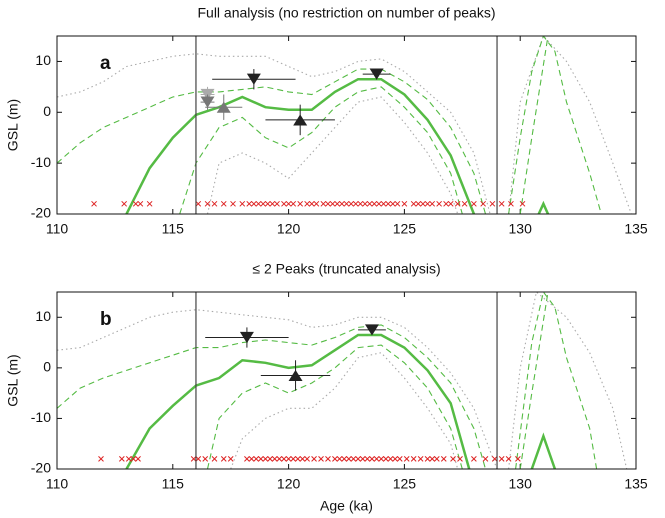  I want to click on panel-label: b, so click(106, 319).